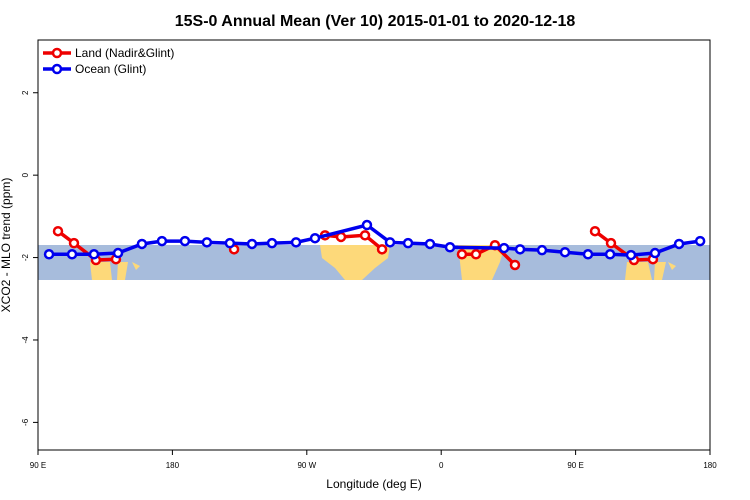  Describe the element at coordinates (25, 257) in the screenshot. I see `y-tick-label: -2` at that location.